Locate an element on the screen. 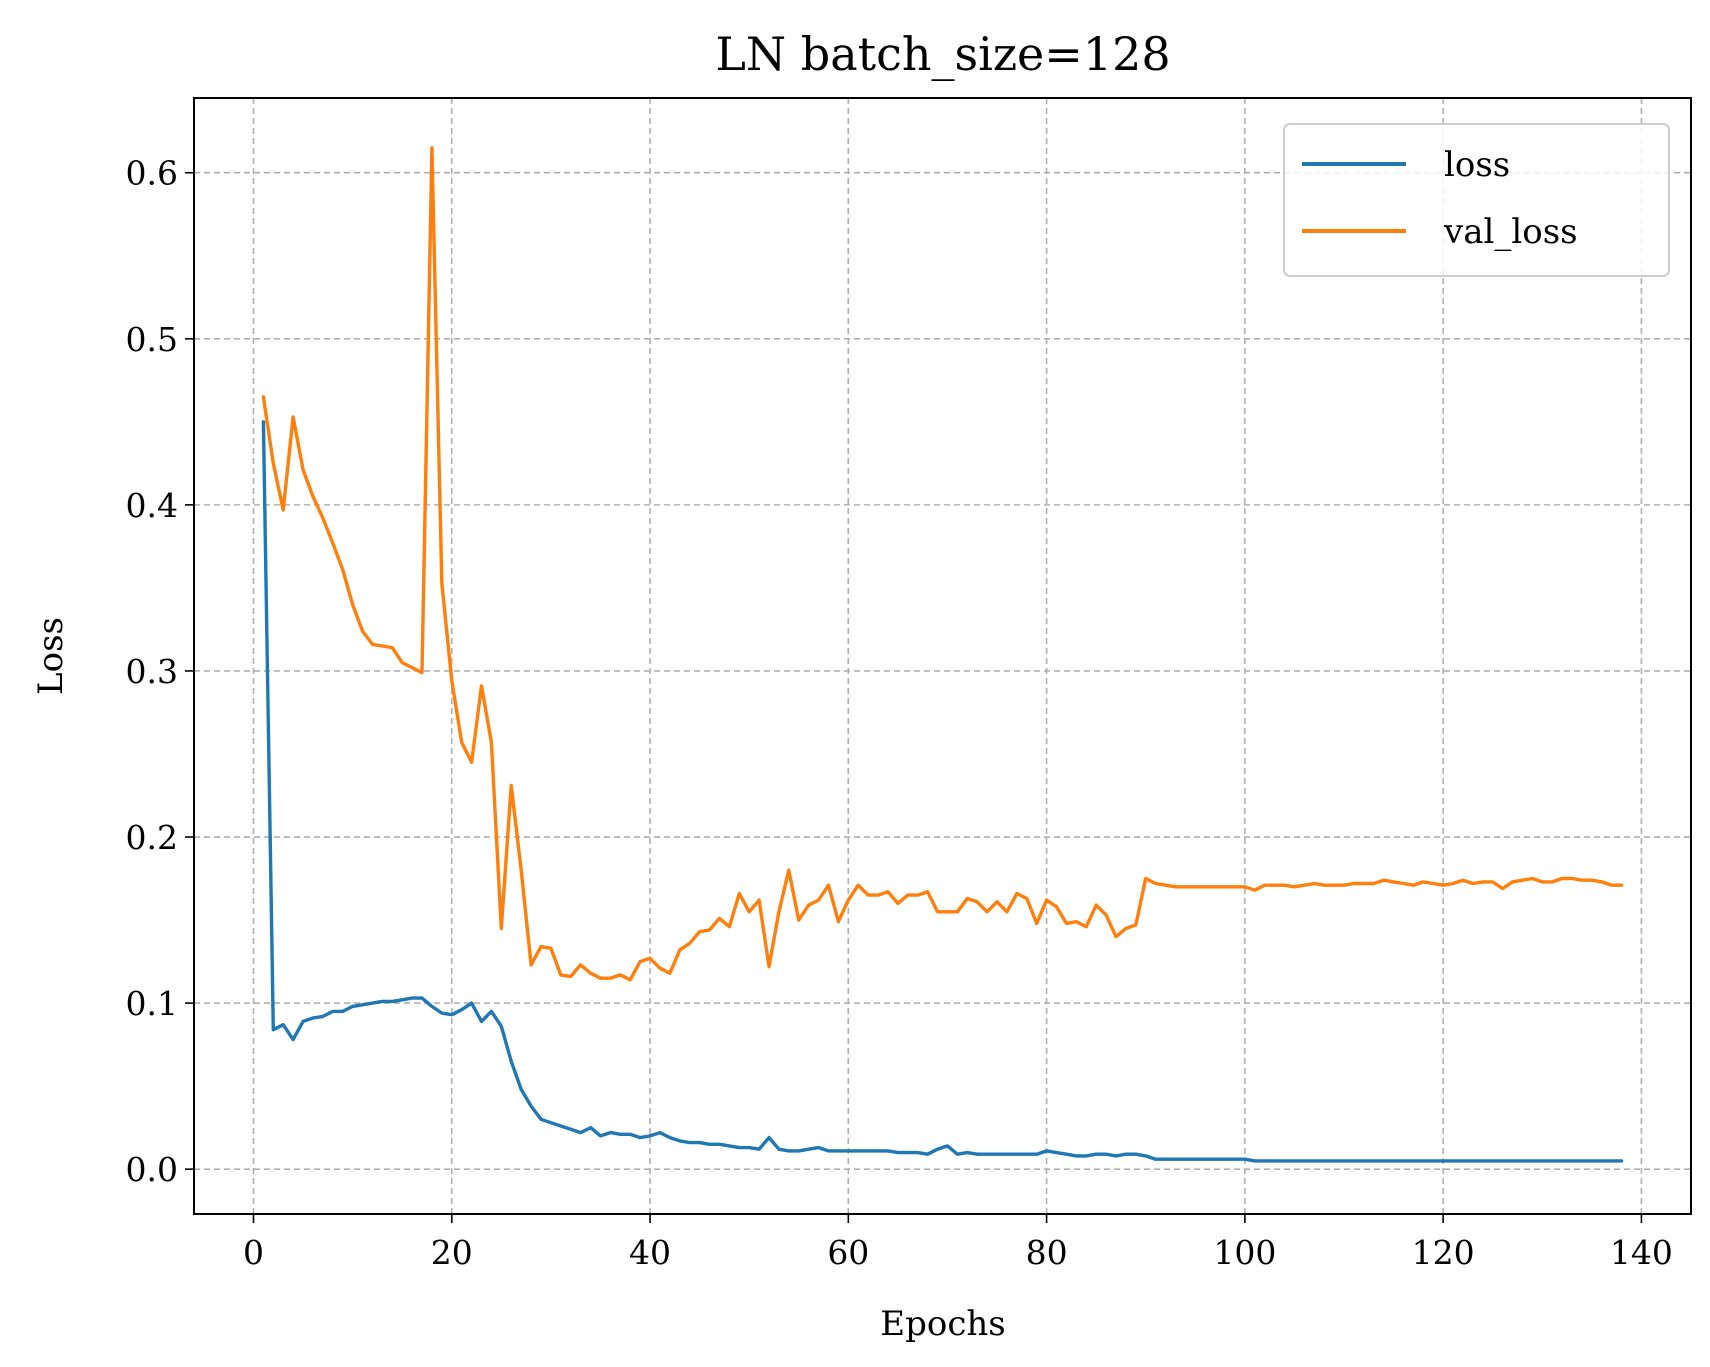 This screenshot has height=1367, width=1710. y-tick-label: 0.0 is located at coordinates (152, 1169).